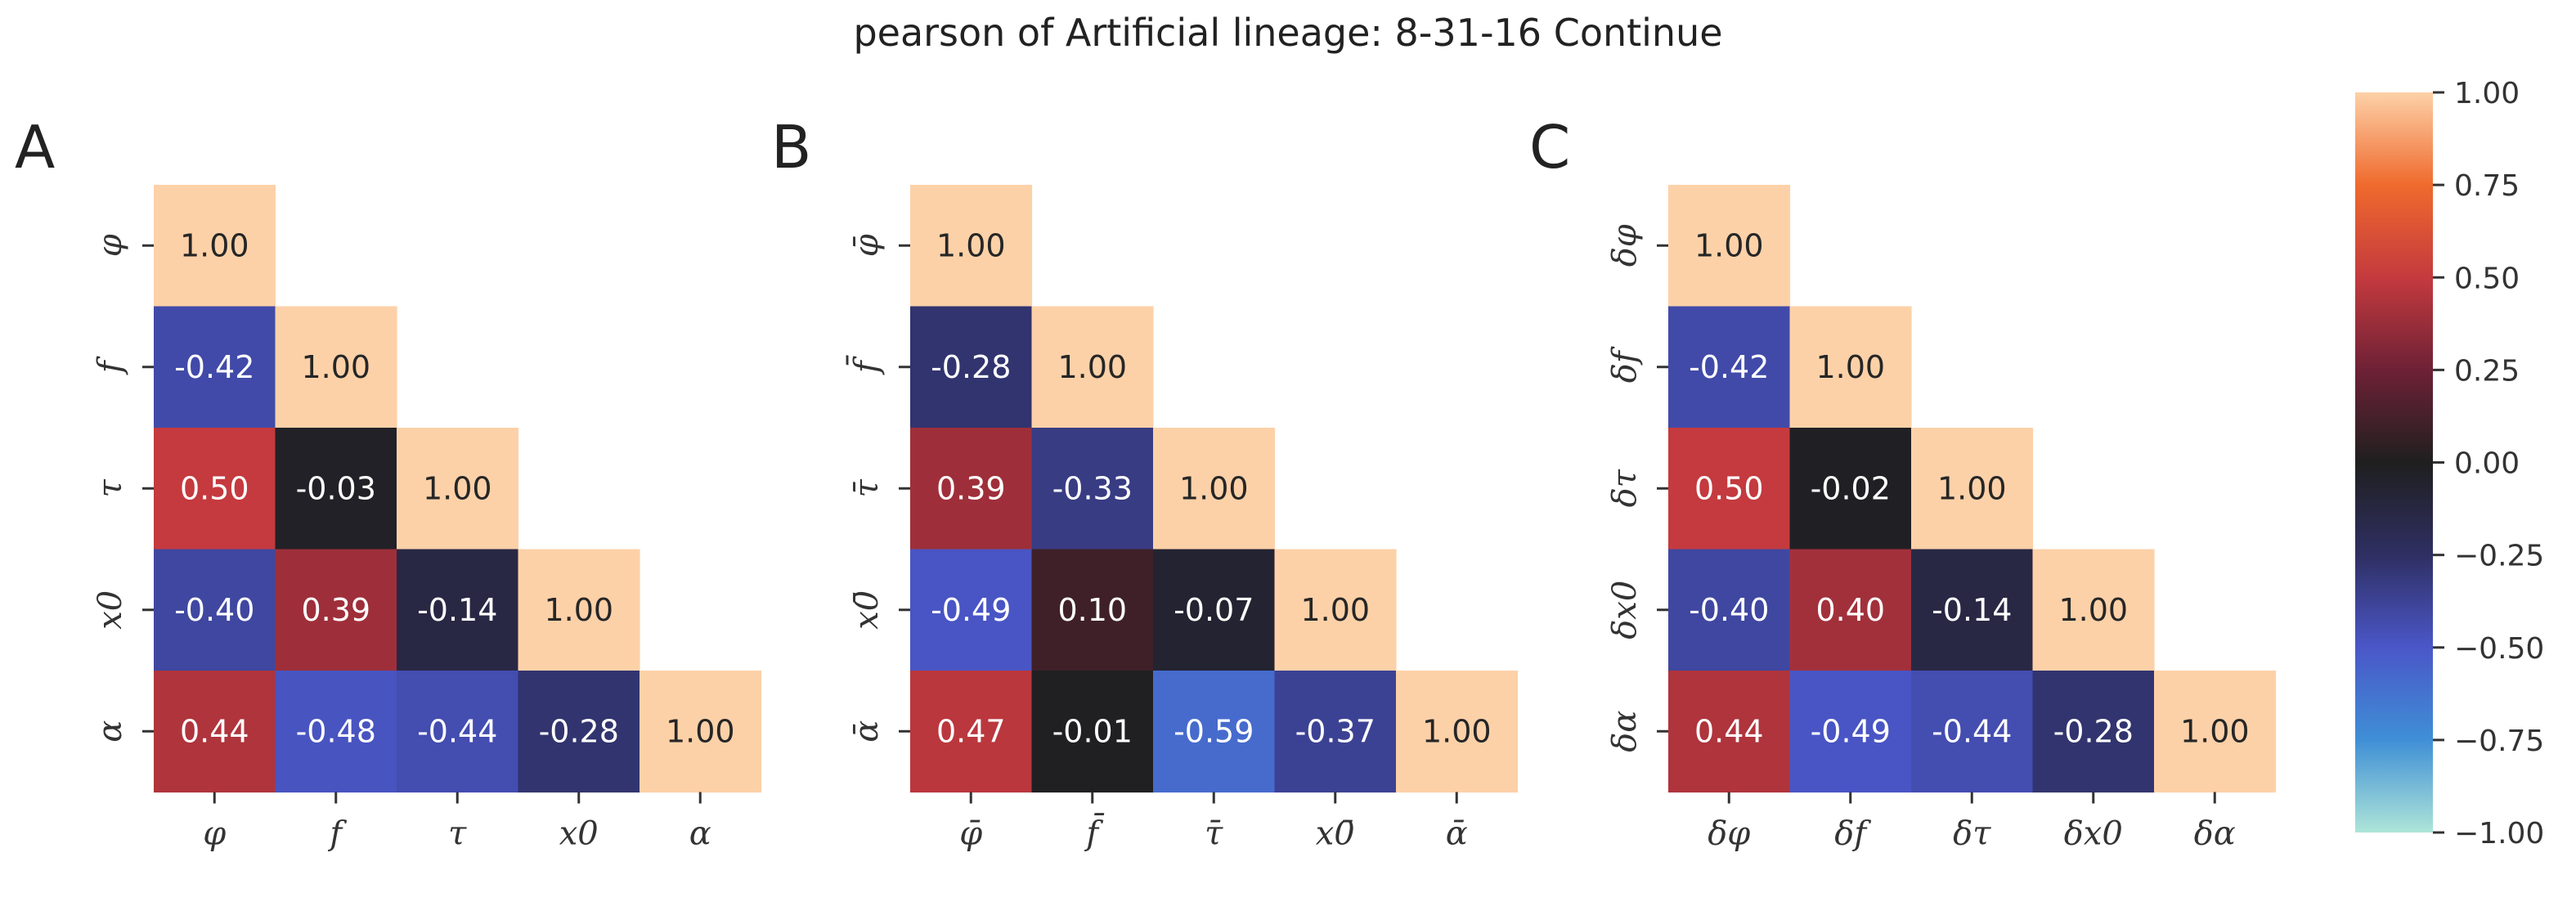 This screenshot has height=920, width=2576. I want to click on x-tick-label: τ̄, so click(1214, 834).